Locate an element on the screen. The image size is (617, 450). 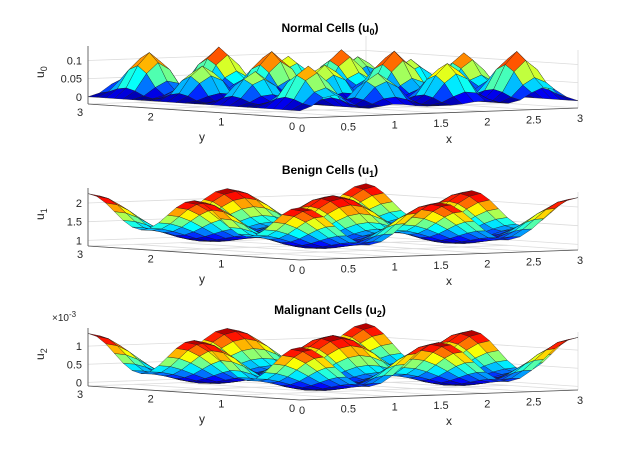
z-axis-label-text: u1 is located at coordinates (41, 214).